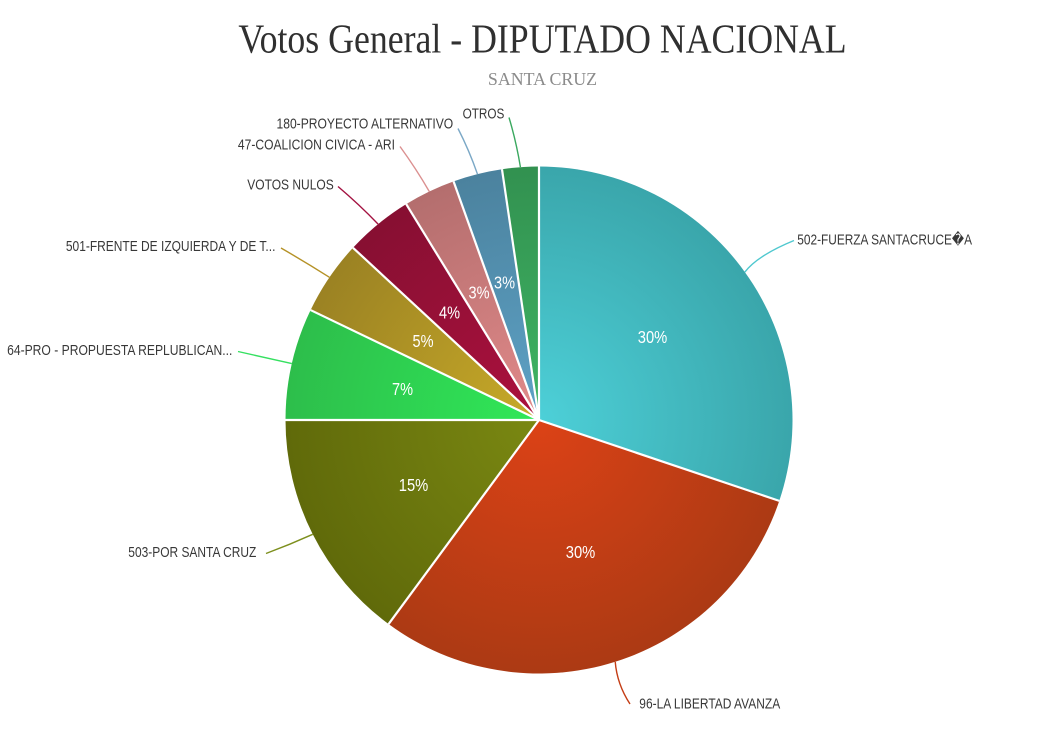  I want to click on svg-text: 5%, so click(423, 341).